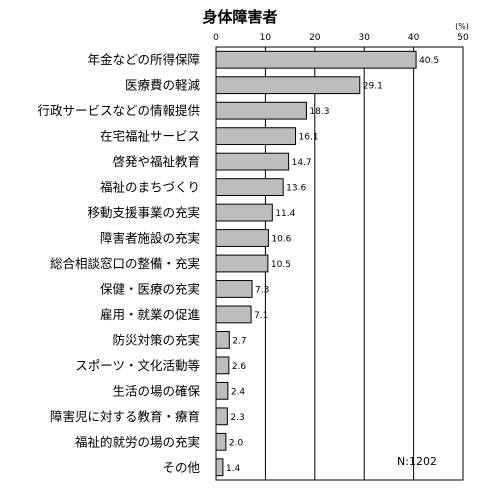 This screenshot has height=497, width=480. What do you see at coordinates (238, 392) in the screenshot?
I see `value-label: 2.4` at bounding box center [238, 392].